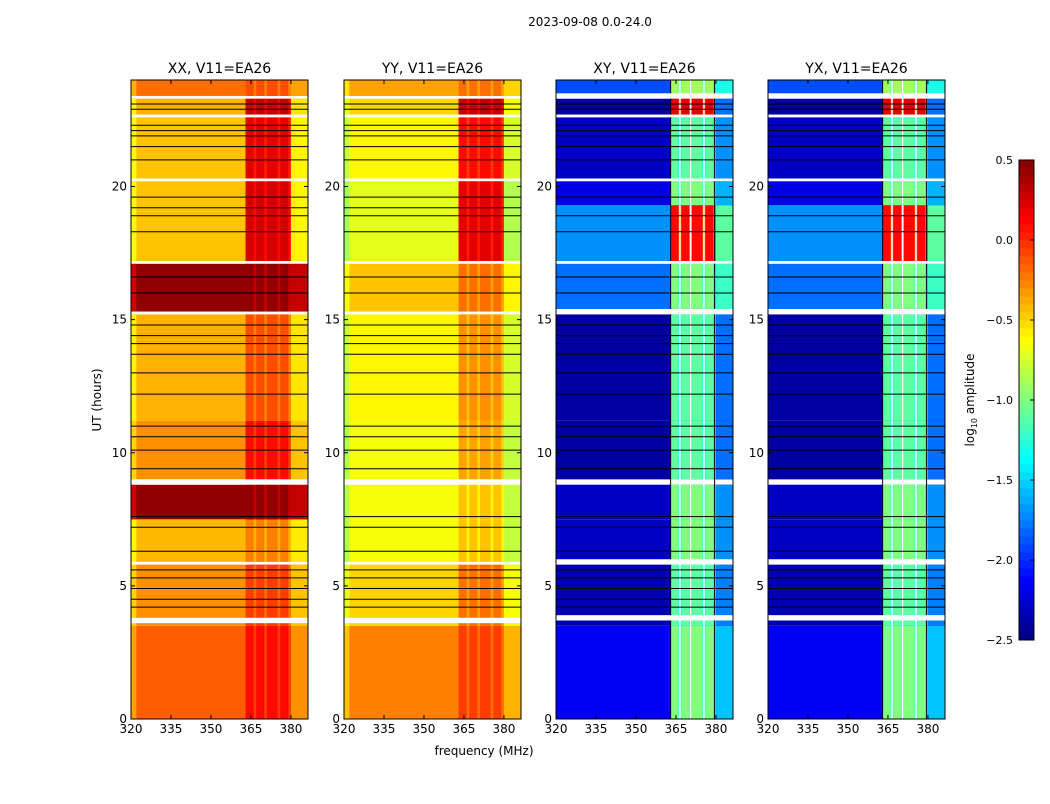 The image size is (1050, 804). I want to click on colorbar-label-log: log, so click(970, 437).